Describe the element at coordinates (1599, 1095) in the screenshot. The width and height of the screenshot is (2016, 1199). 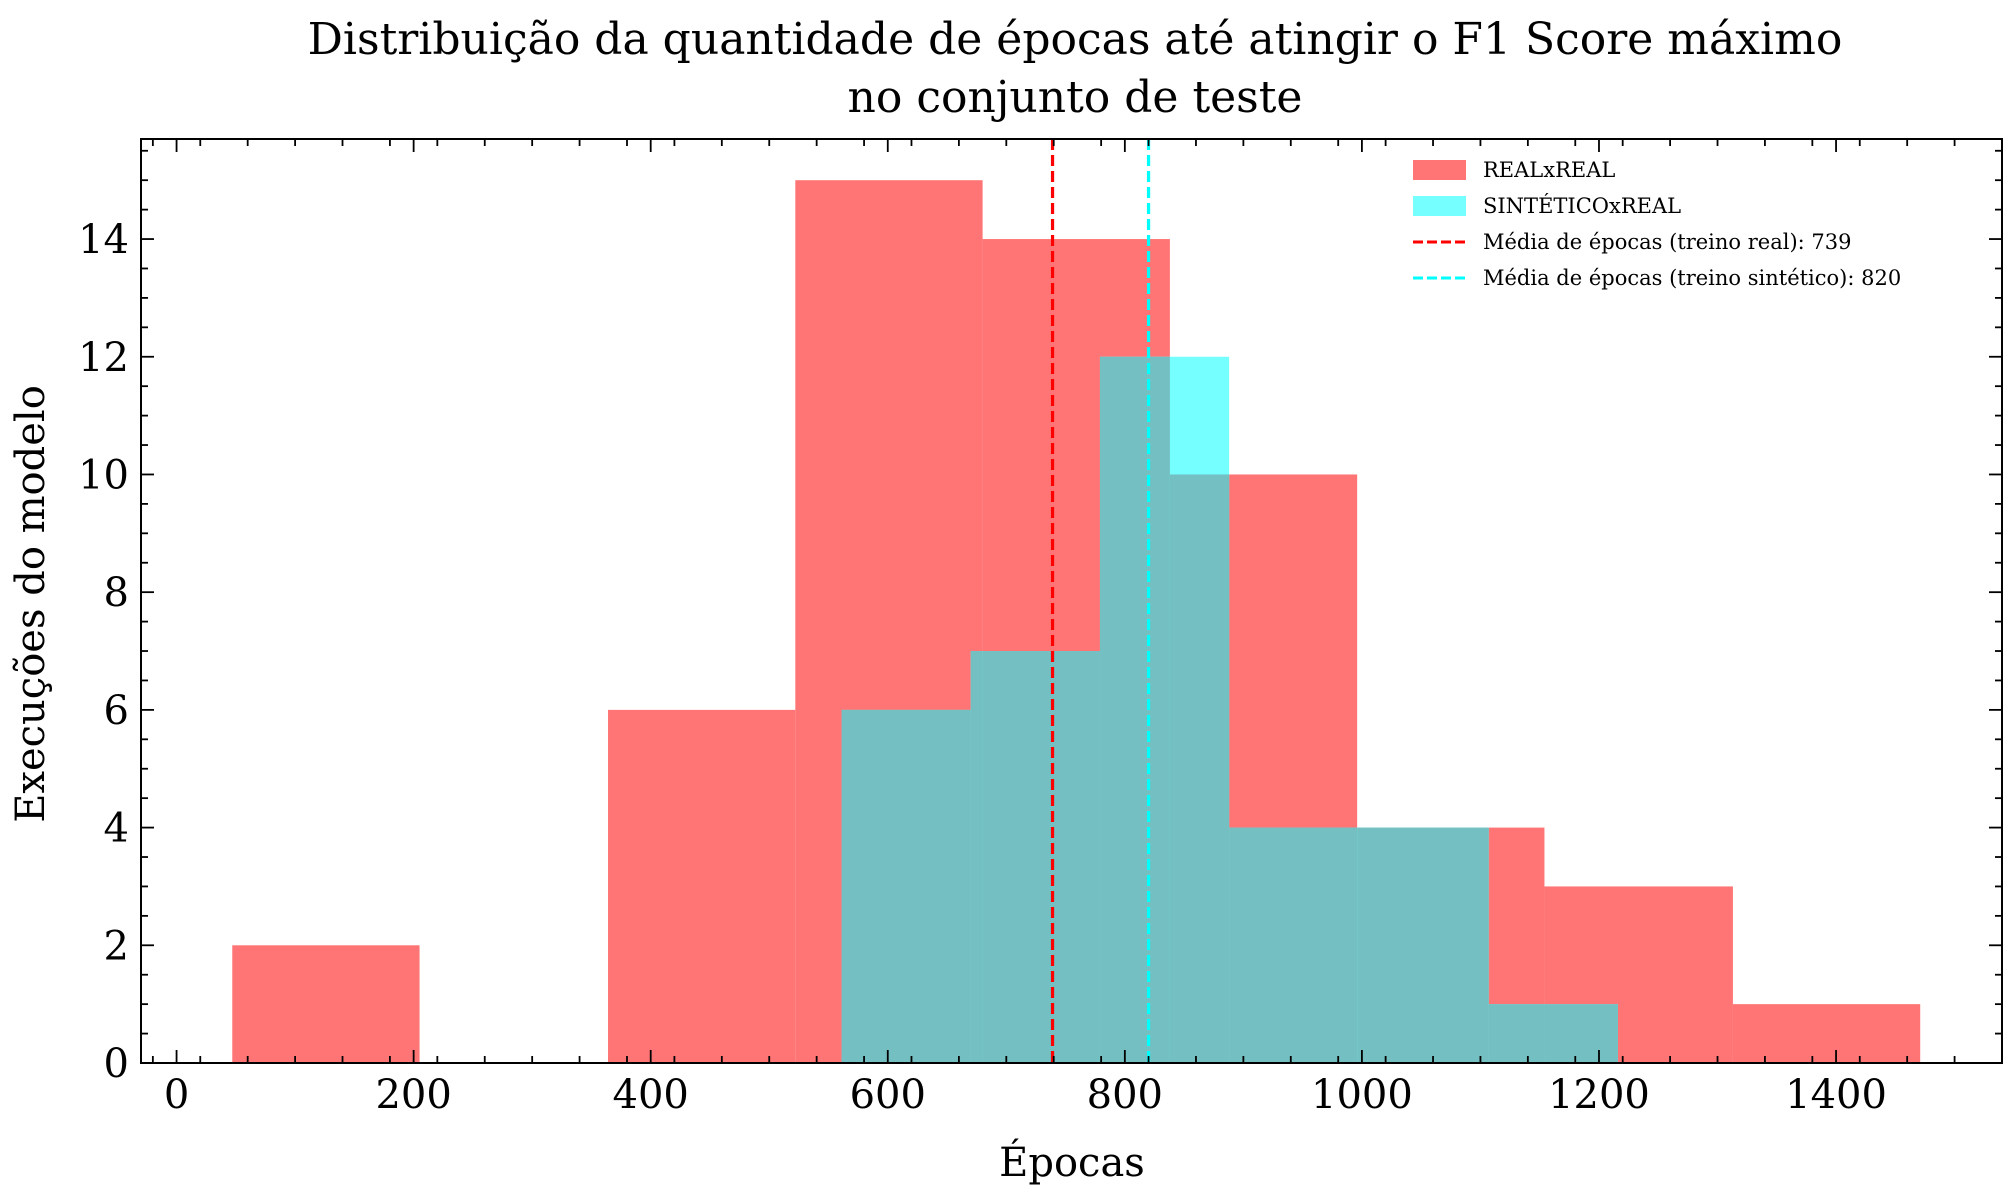
I see `x-tick-label: 1200` at that location.